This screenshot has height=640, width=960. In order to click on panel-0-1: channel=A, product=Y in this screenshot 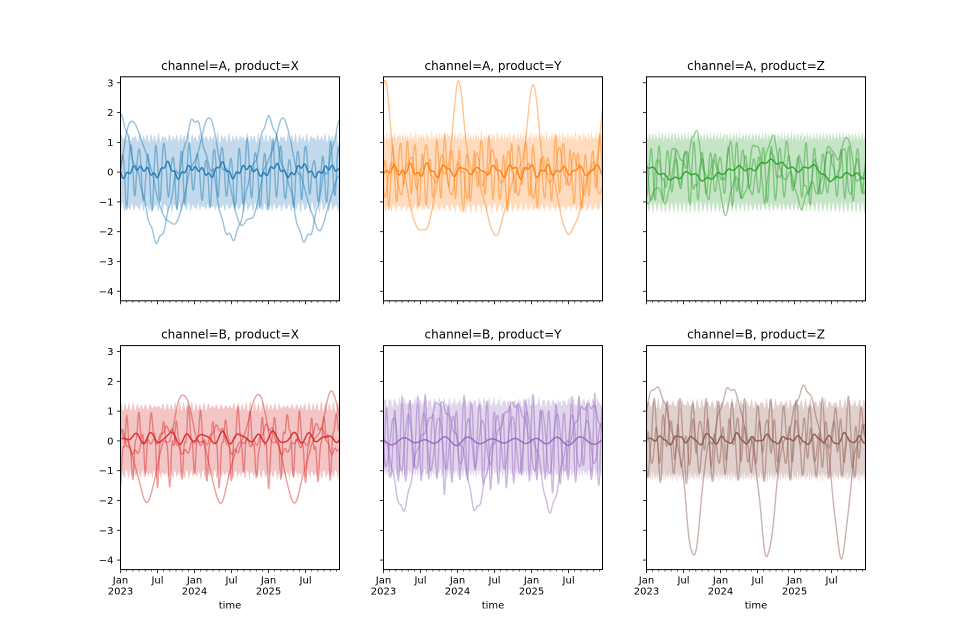, I will do `click(491, 182)`.